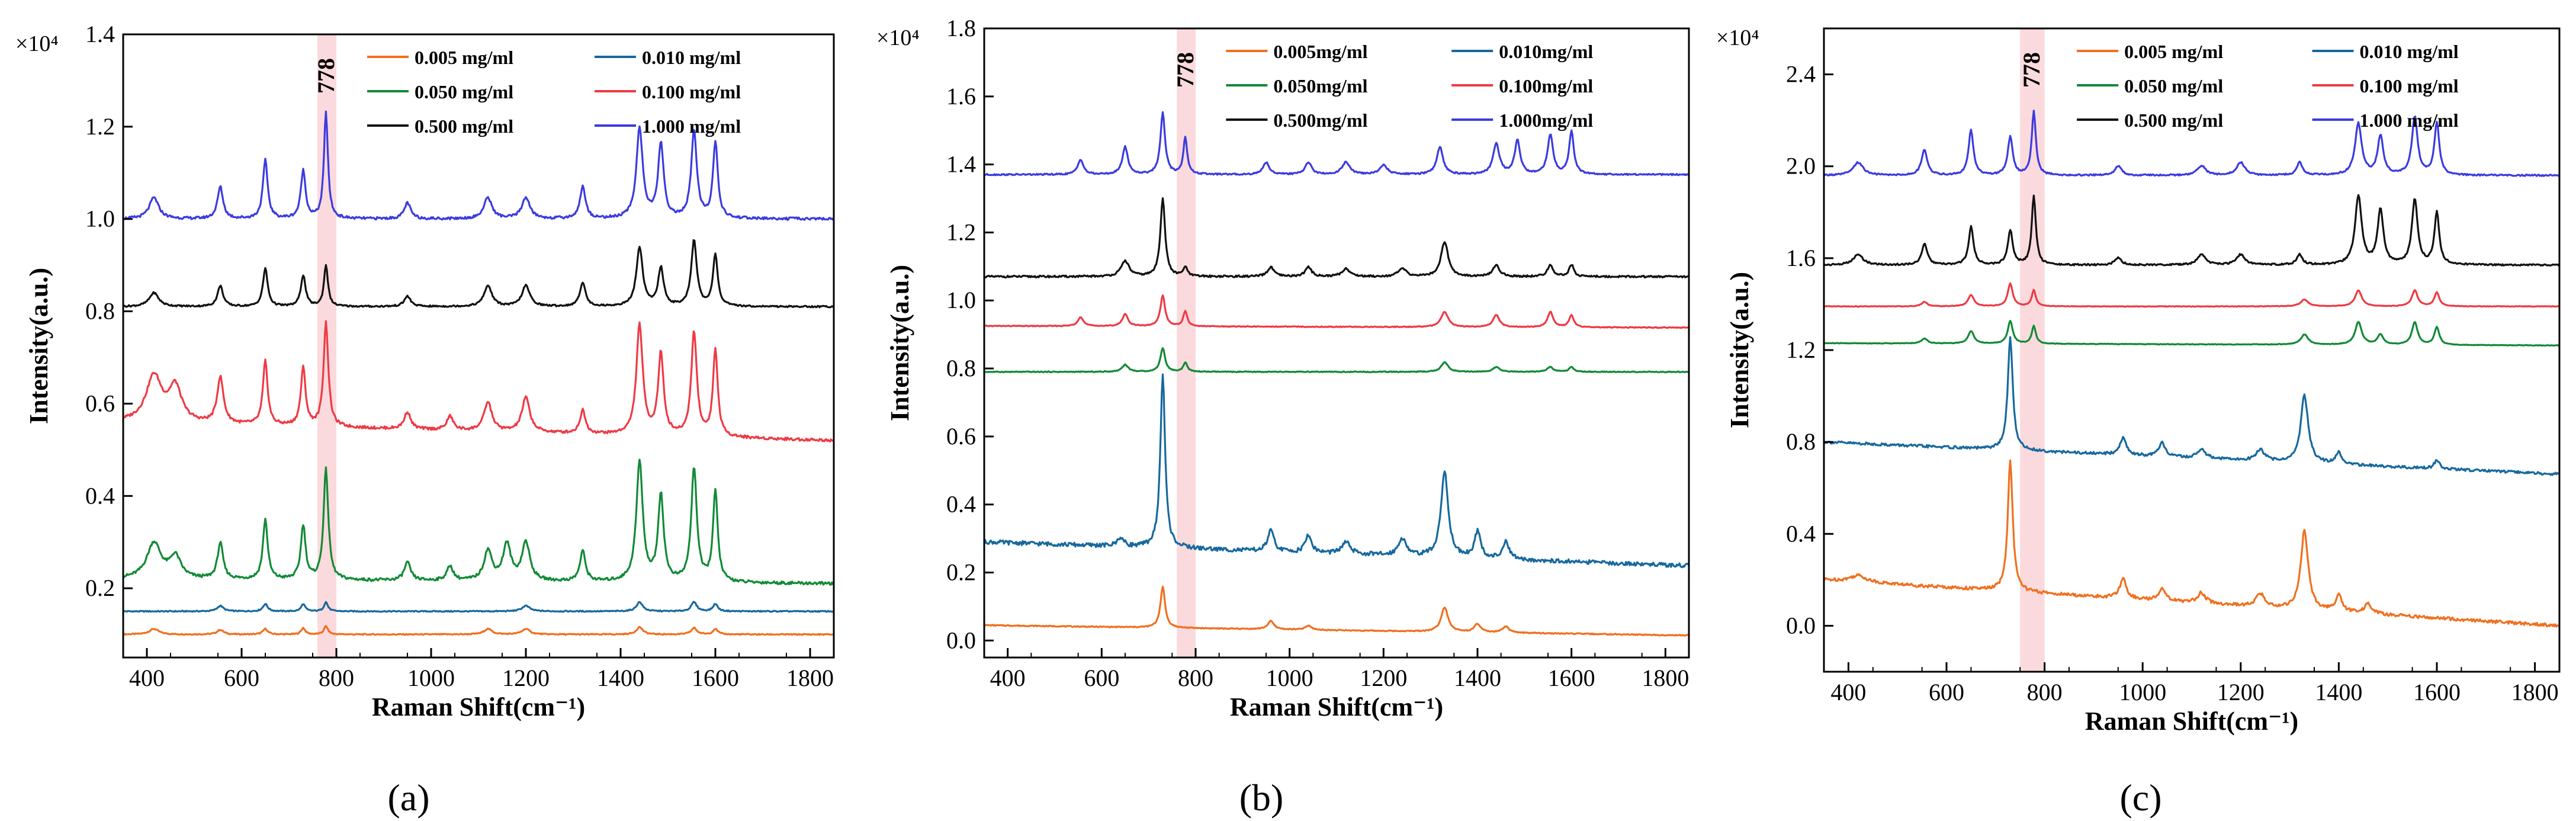 Image resolution: width=2576 pixels, height=821 pixels. I want to click on legend-entry: 0.500mg/ml, so click(1320, 121).